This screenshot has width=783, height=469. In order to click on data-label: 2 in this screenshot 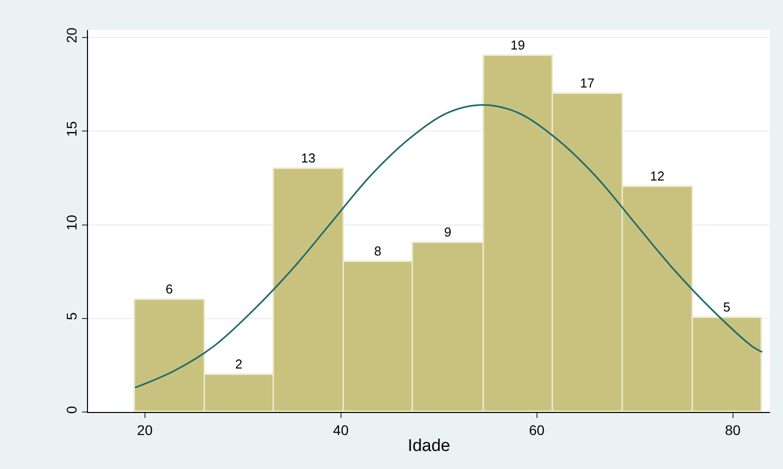, I will do `click(238, 364)`.